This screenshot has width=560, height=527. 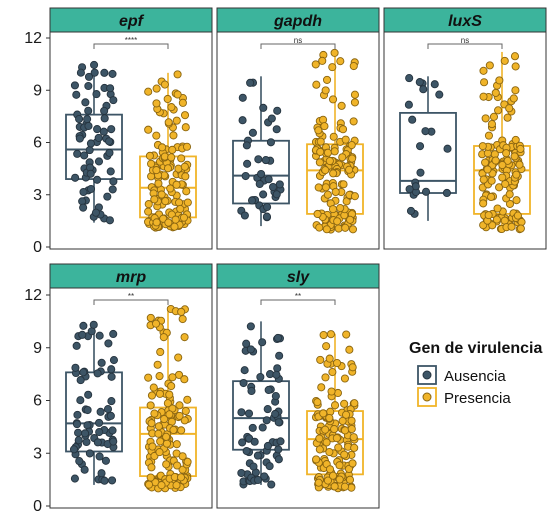 What do you see at coordinates (131, 46) in the screenshot?
I see `significance-bracket` at bounding box center [131, 46].